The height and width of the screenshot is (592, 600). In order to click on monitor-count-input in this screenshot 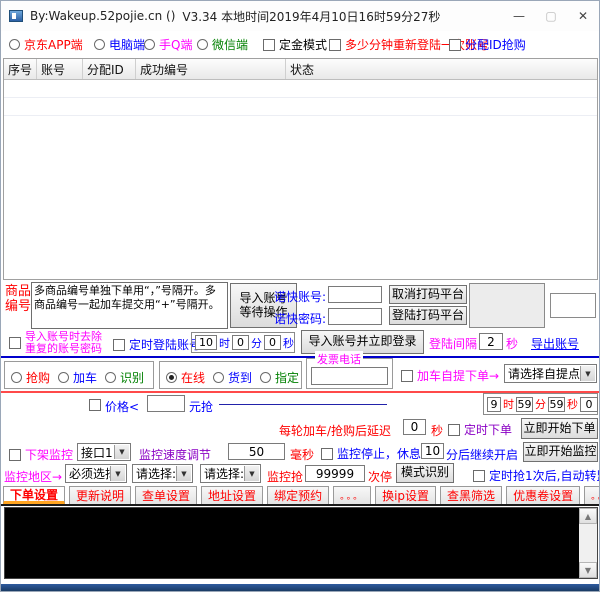, I will do `click(335, 473)`.